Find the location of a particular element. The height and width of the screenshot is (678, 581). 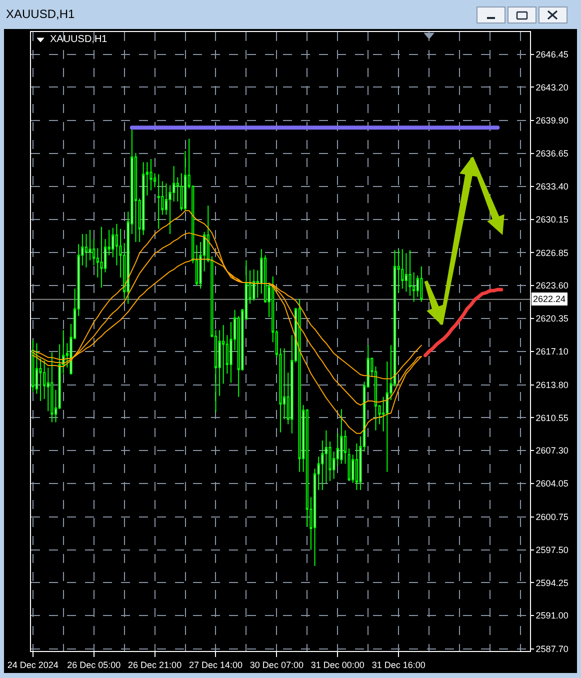

y-tick-label: 2600.75 is located at coordinates (552, 517).